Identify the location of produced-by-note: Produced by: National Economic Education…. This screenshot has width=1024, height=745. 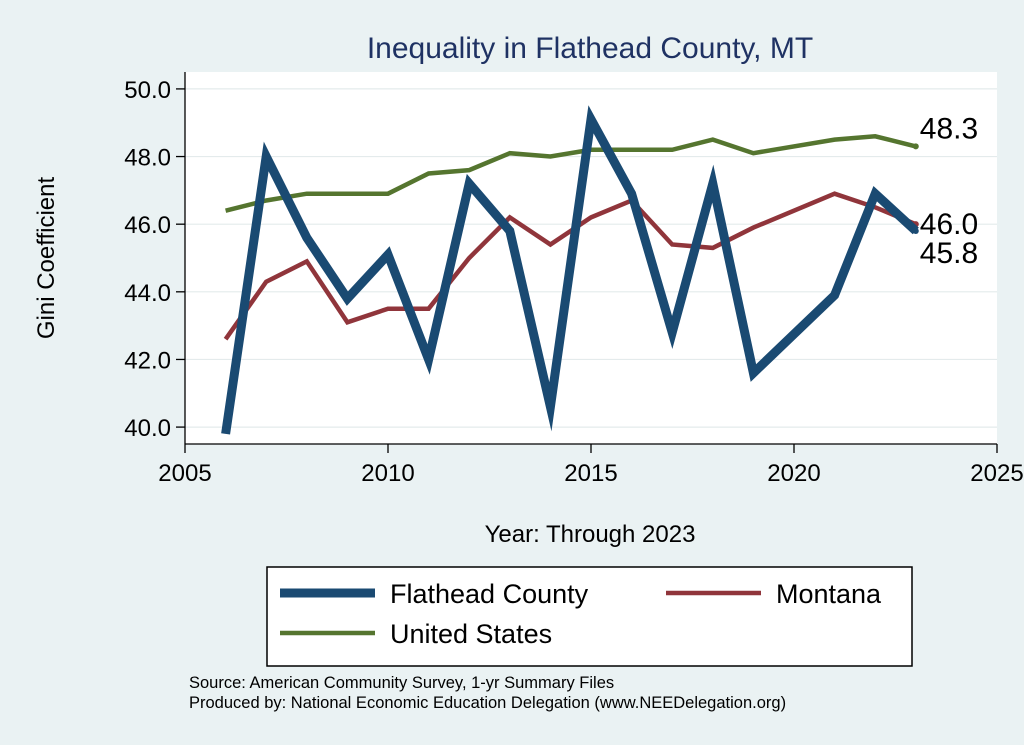
(487, 703).